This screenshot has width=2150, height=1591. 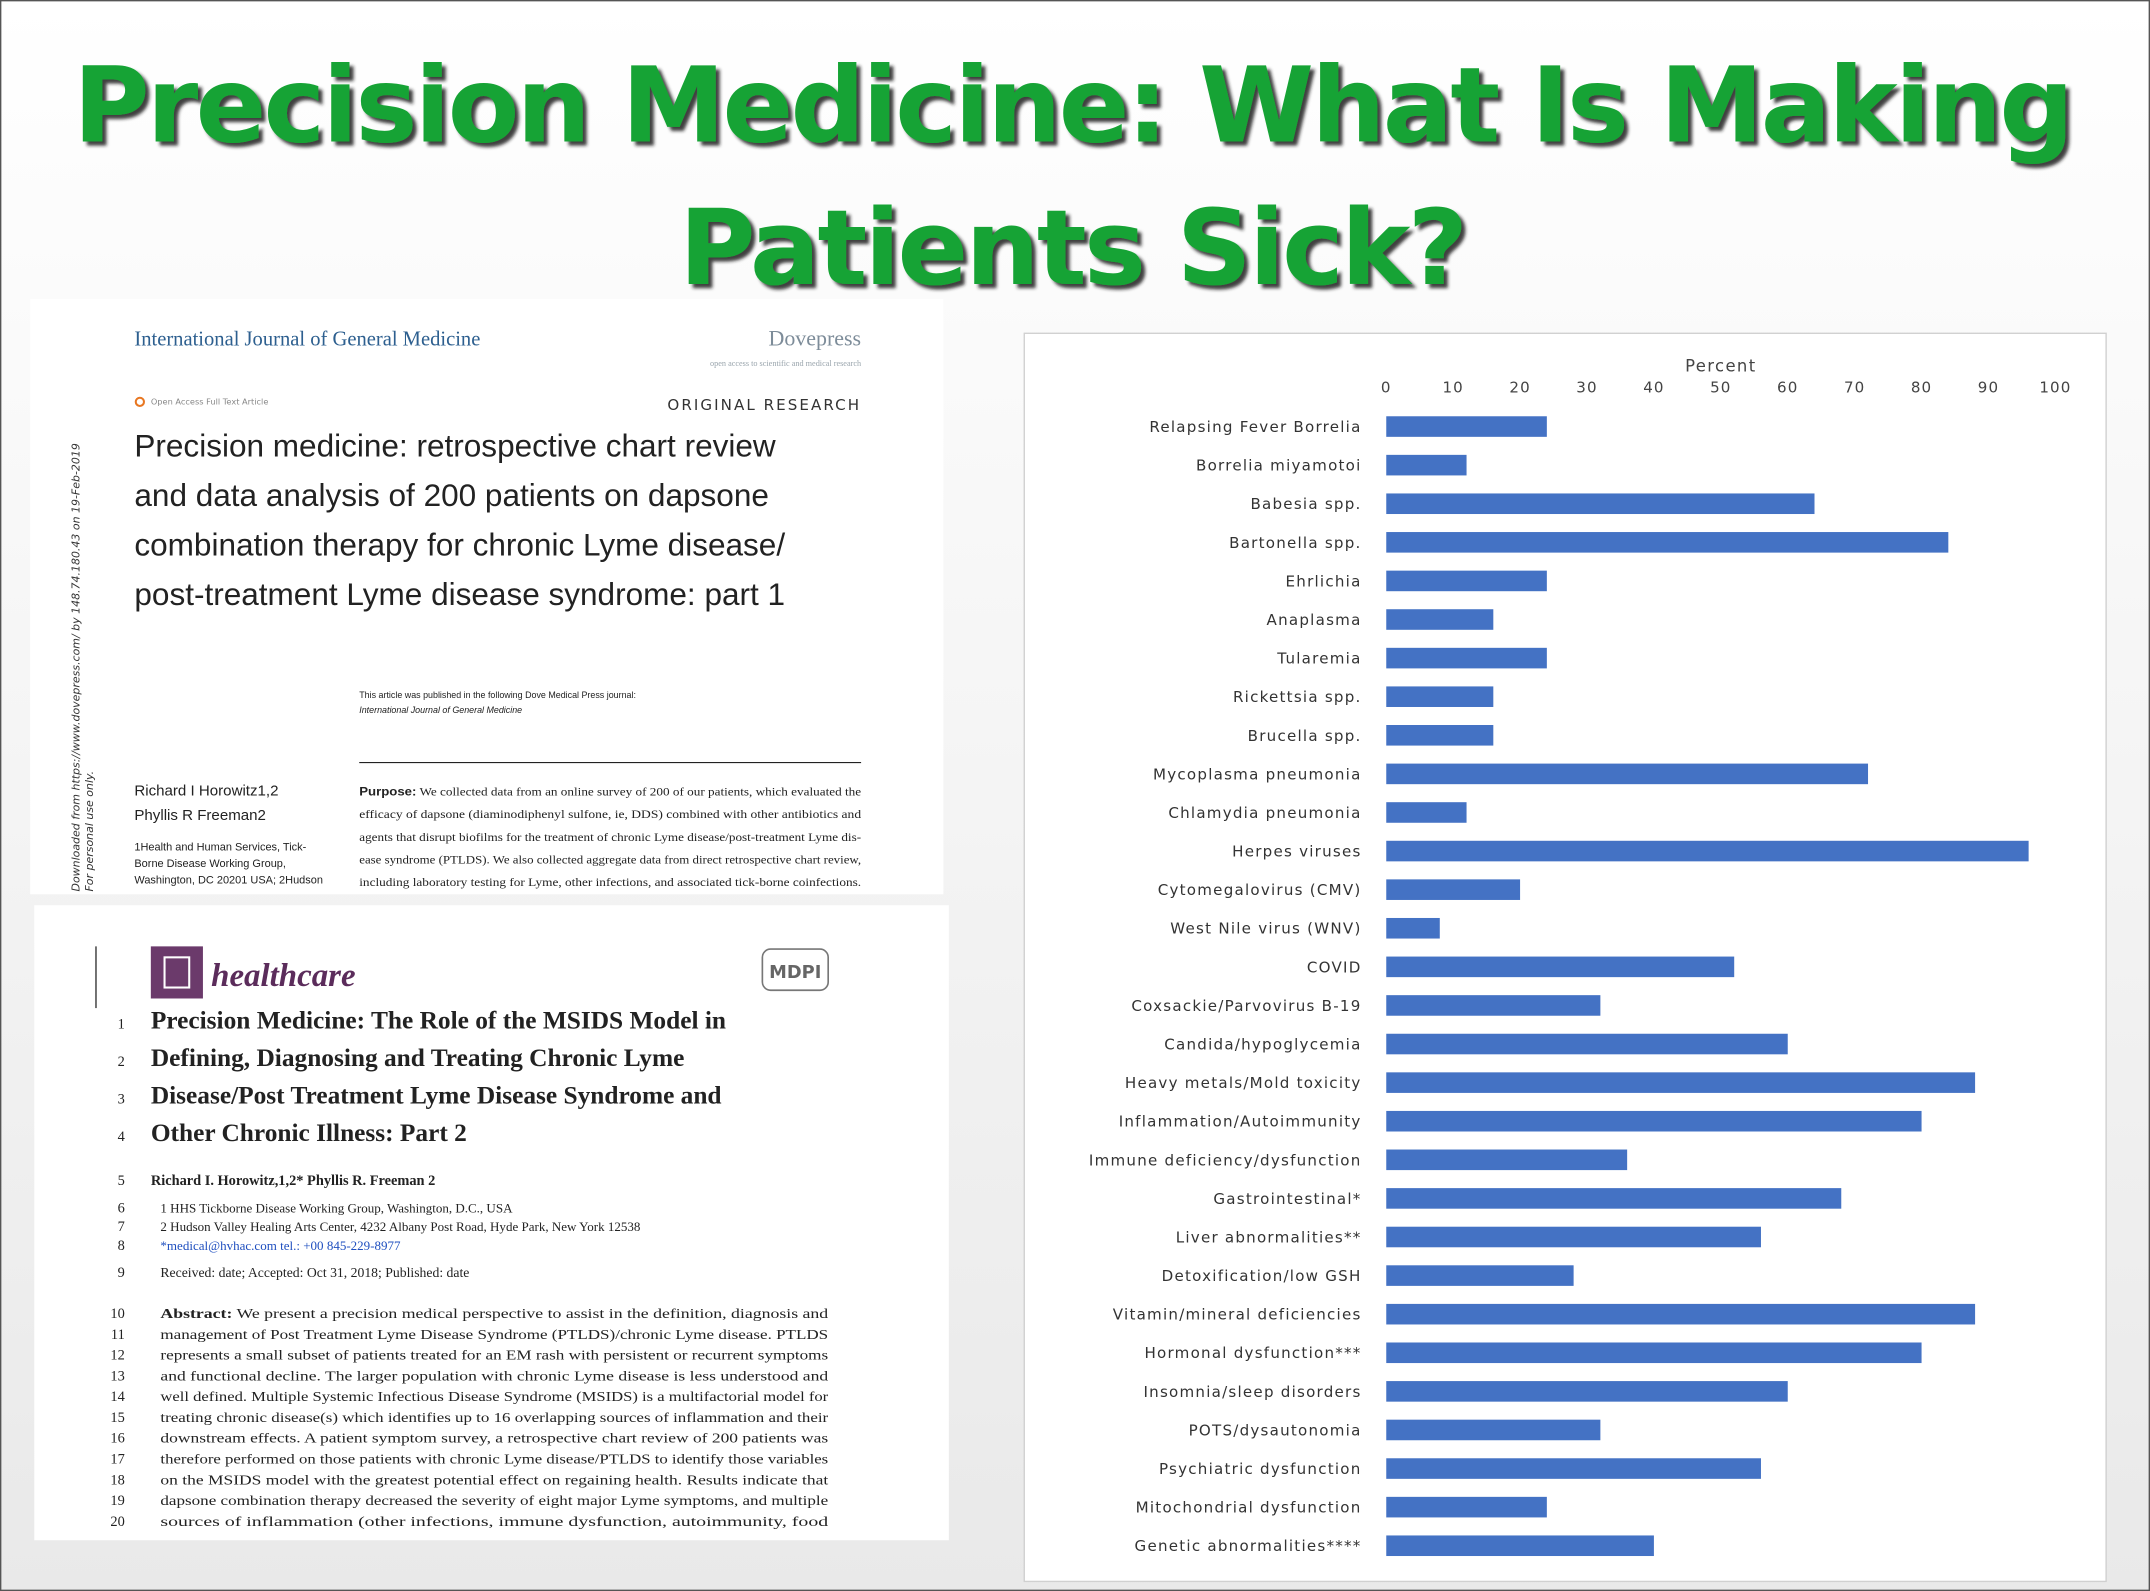 I want to click on y-tick-label: Inflammation/Autoimmunity, so click(x=1240, y=1122).